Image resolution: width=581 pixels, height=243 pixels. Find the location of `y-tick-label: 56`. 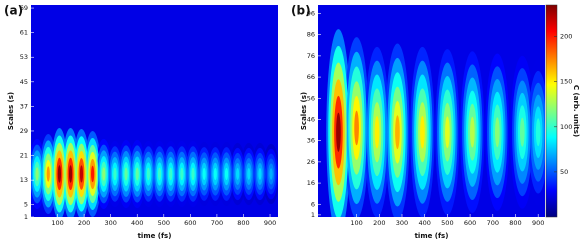

y-tick-label: 56 is located at coordinates (311, 98).